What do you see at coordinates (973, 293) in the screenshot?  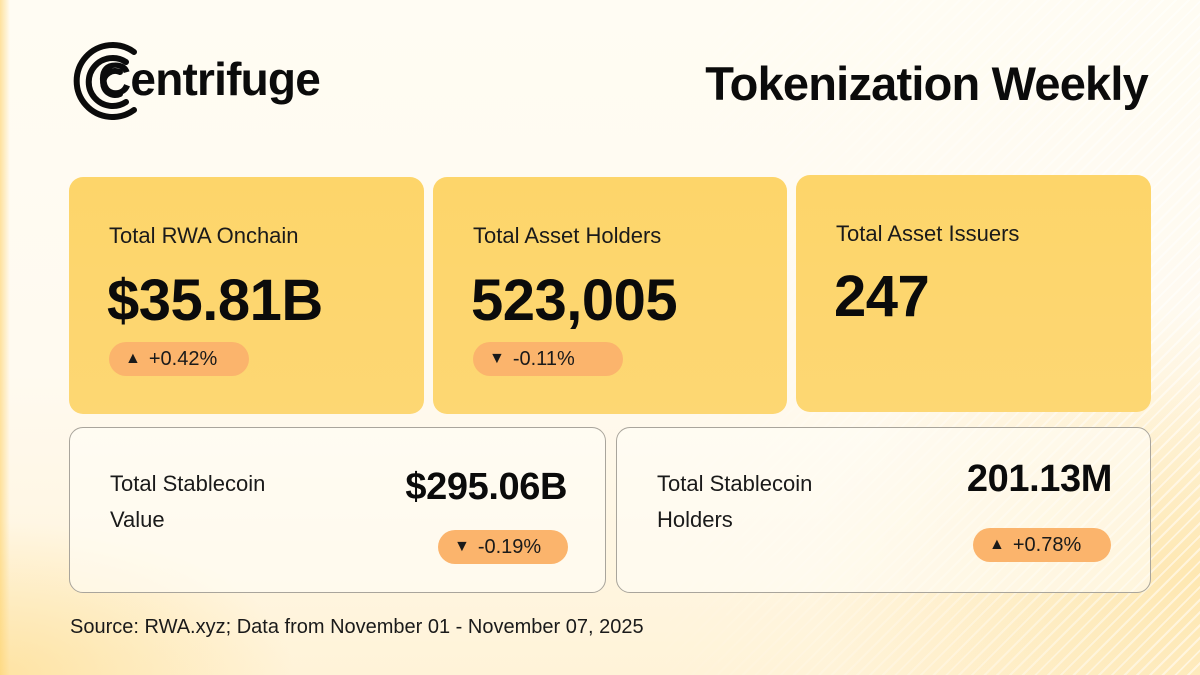 I see `stat-card-asset-issuers: Total Asset Issuers 247` at bounding box center [973, 293].